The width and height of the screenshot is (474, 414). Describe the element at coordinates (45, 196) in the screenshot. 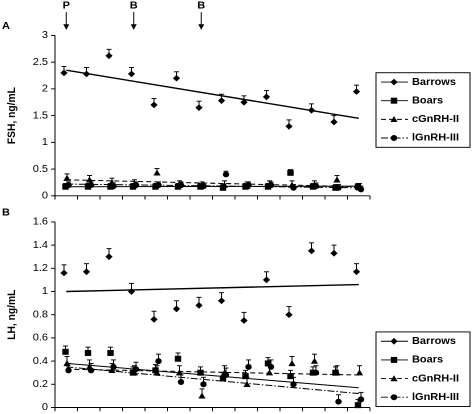

I see `y-tick-label: 0` at that location.